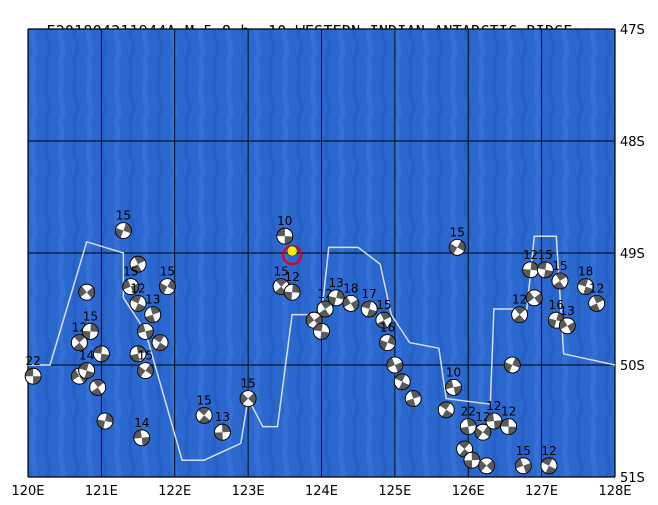  I want to click on lon-tick-label: 127E, so click(541, 491).